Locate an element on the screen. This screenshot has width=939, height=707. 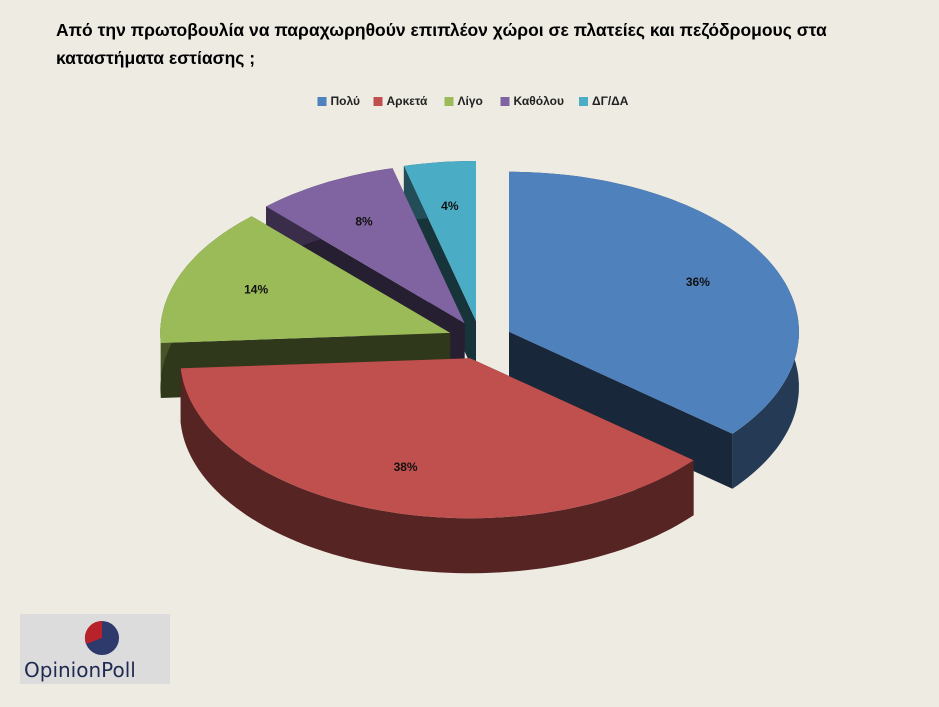
logo-icon is located at coordinates (101, 637).